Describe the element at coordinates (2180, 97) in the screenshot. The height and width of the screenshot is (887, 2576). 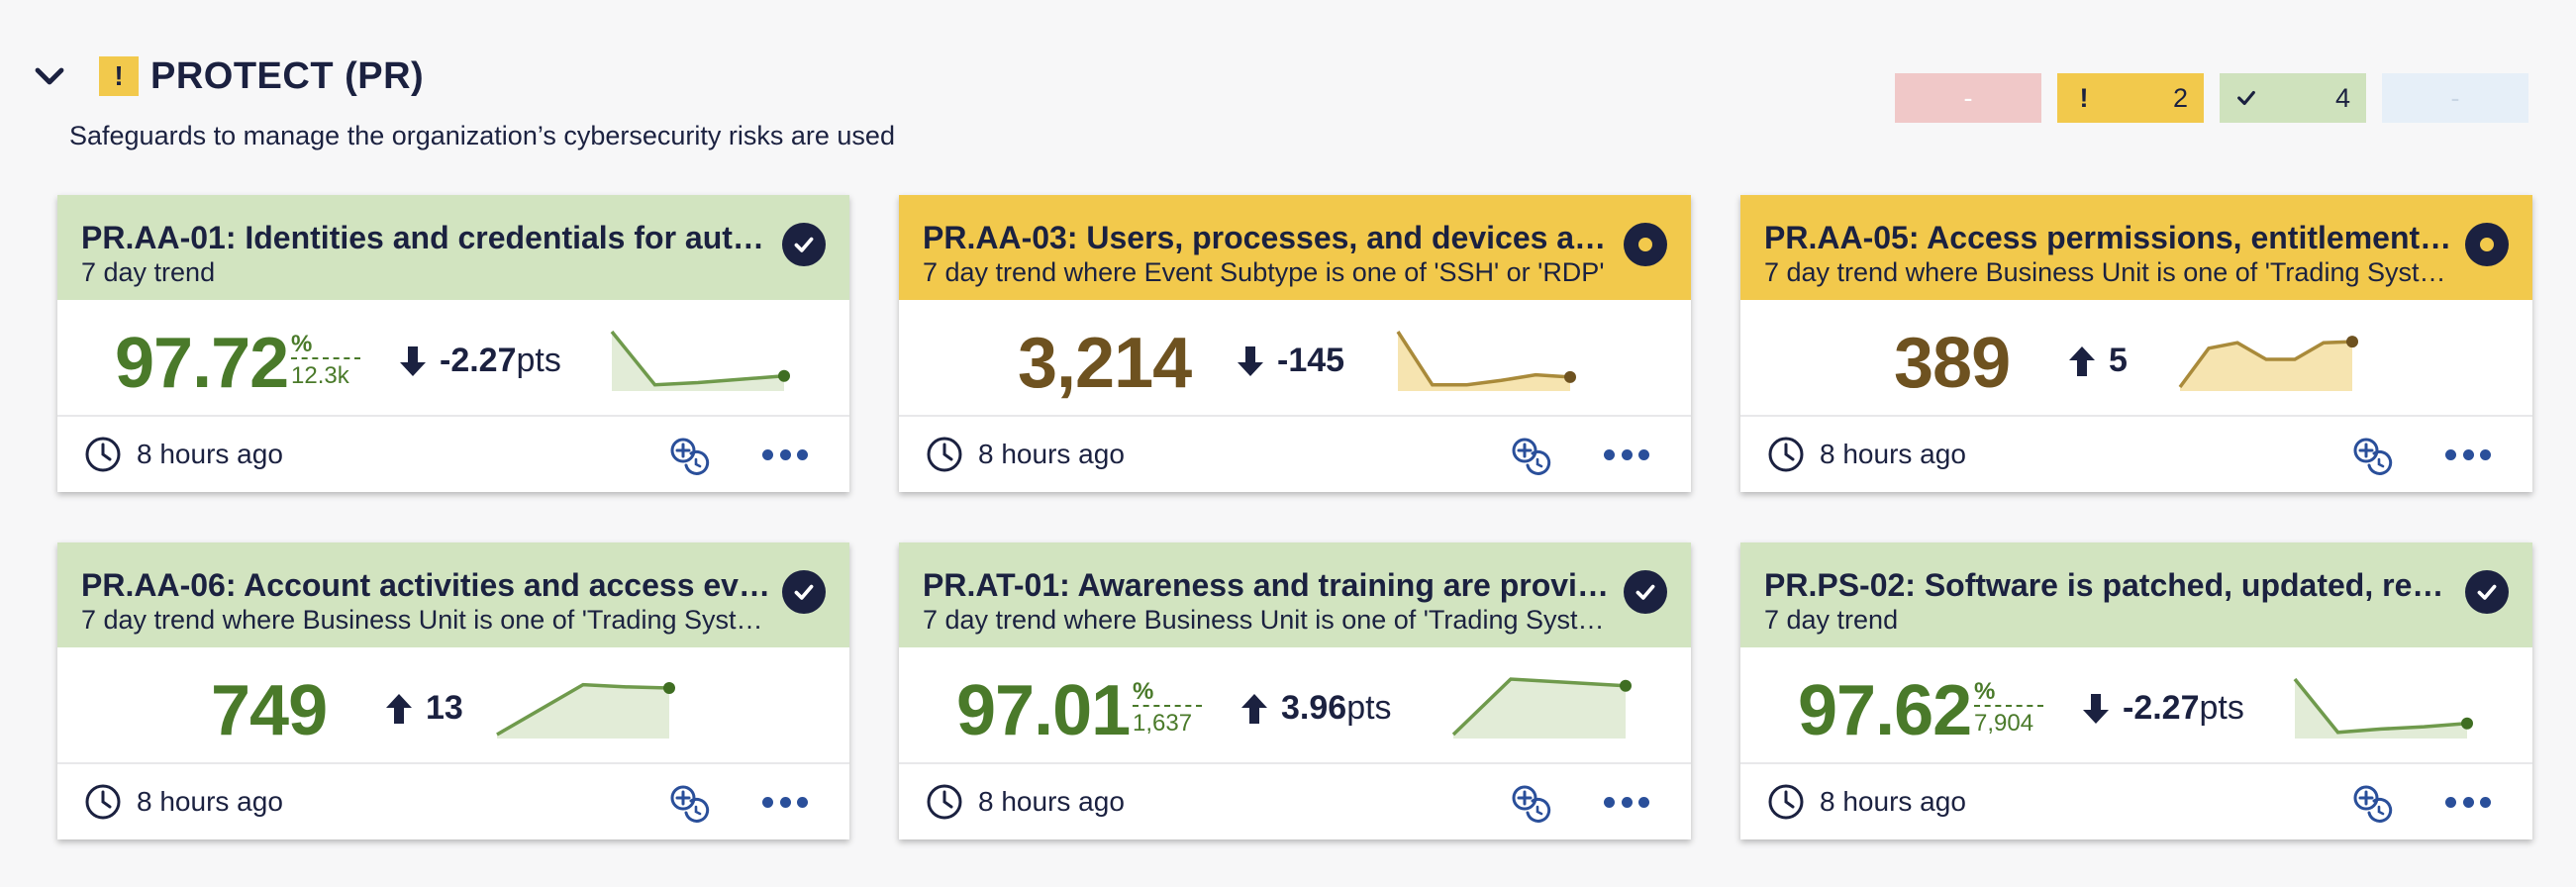
I see `counter-warning-value: 2` at that location.